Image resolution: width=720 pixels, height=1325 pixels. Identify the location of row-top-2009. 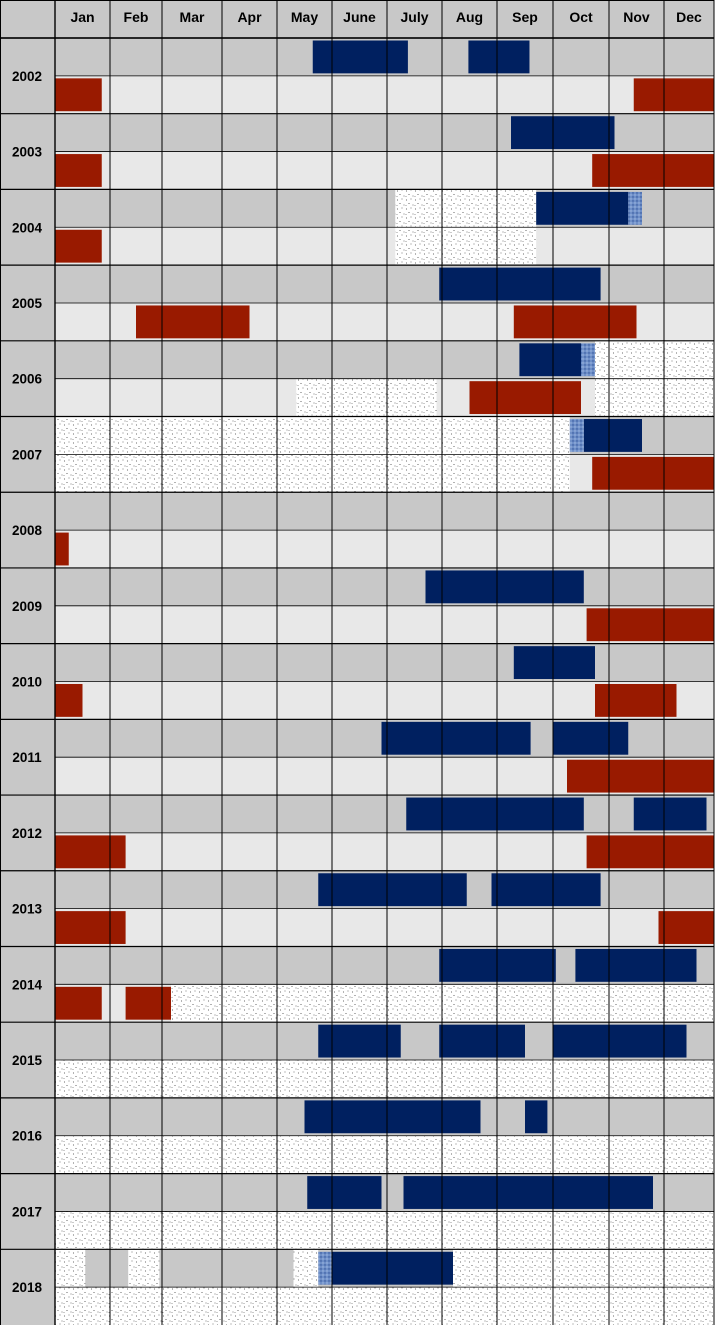
(384, 586).